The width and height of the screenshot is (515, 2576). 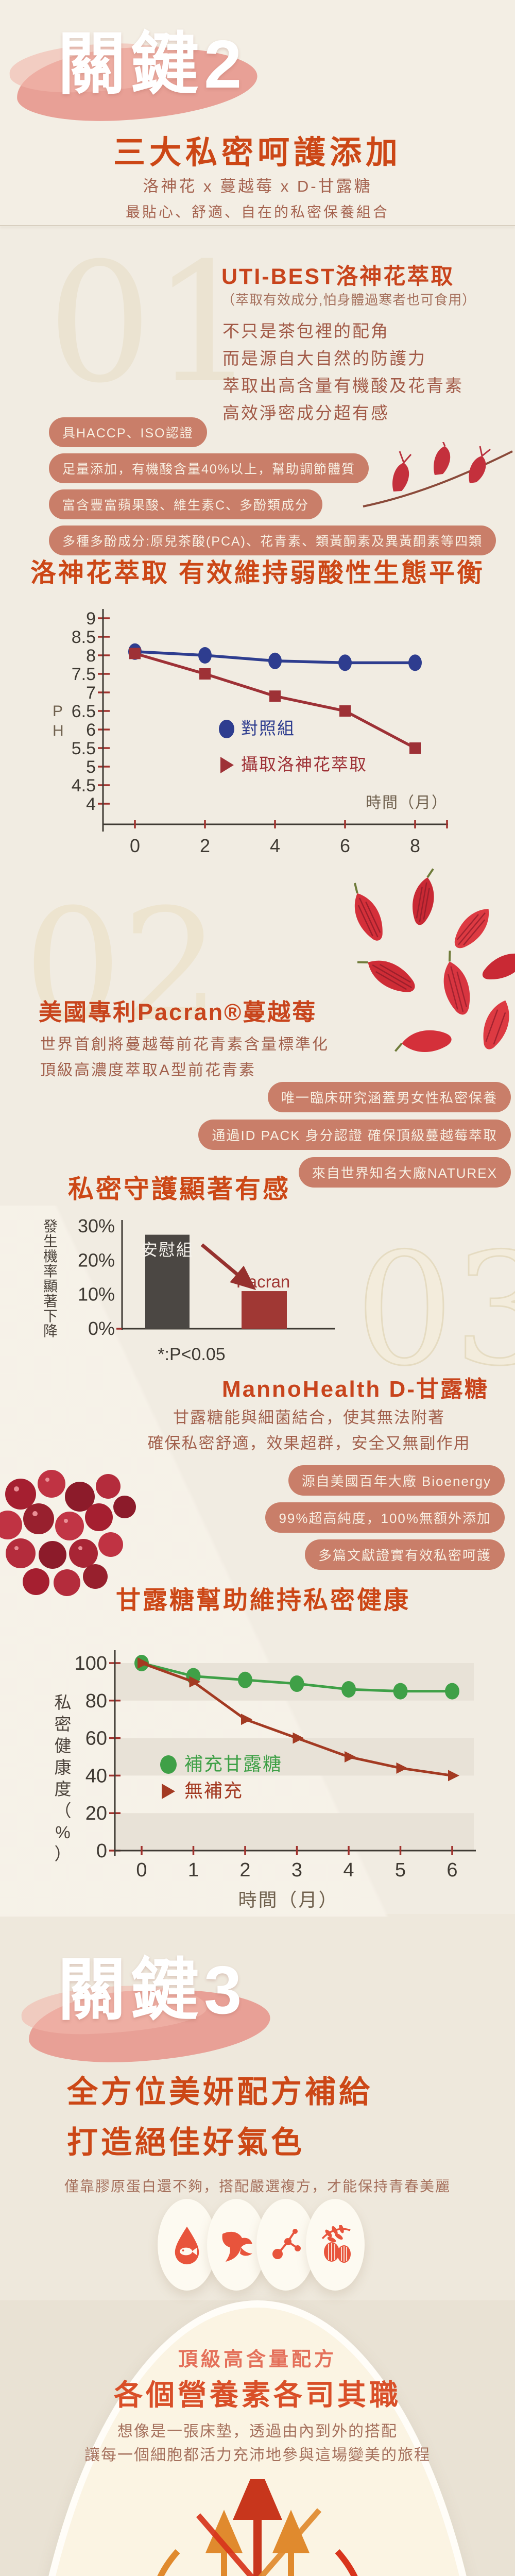 I want to click on section03-number: 03, so click(x=435, y=1310).